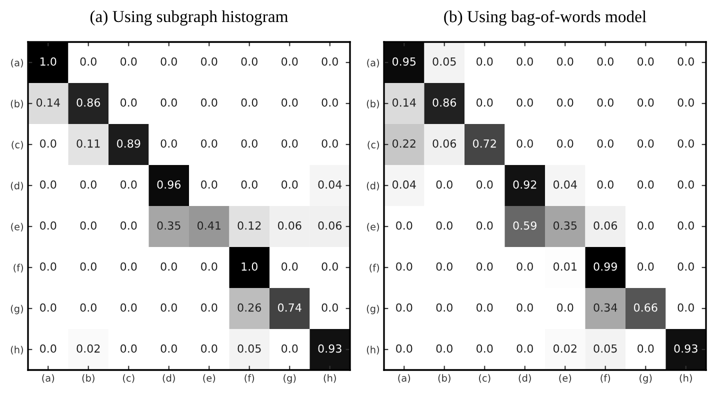 The image size is (711, 399). Describe the element at coordinates (128, 143) in the screenshot. I see `data-label: 0.89` at that location.